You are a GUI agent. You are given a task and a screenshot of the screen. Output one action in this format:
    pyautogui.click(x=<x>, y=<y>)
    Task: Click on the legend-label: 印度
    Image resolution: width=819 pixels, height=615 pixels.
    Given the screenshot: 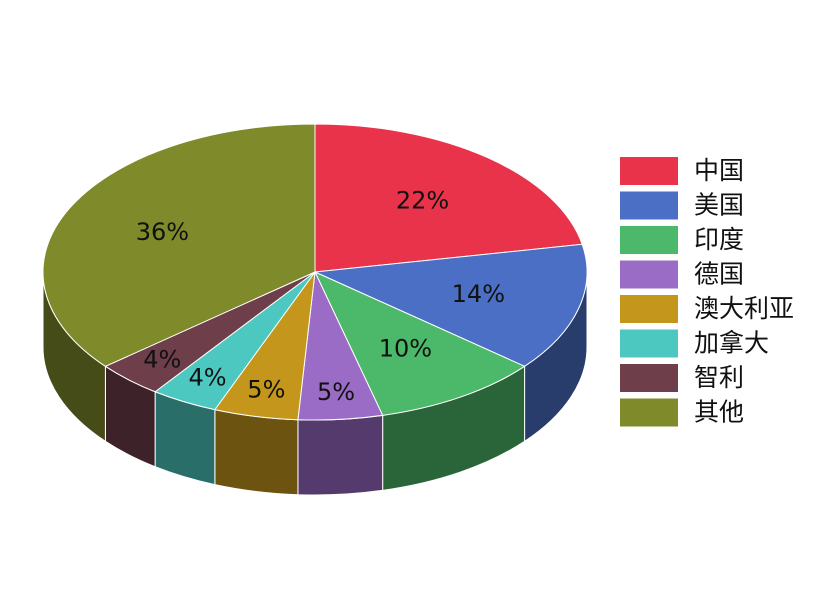 What is the action you would take?
    pyautogui.click(x=719, y=239)
    